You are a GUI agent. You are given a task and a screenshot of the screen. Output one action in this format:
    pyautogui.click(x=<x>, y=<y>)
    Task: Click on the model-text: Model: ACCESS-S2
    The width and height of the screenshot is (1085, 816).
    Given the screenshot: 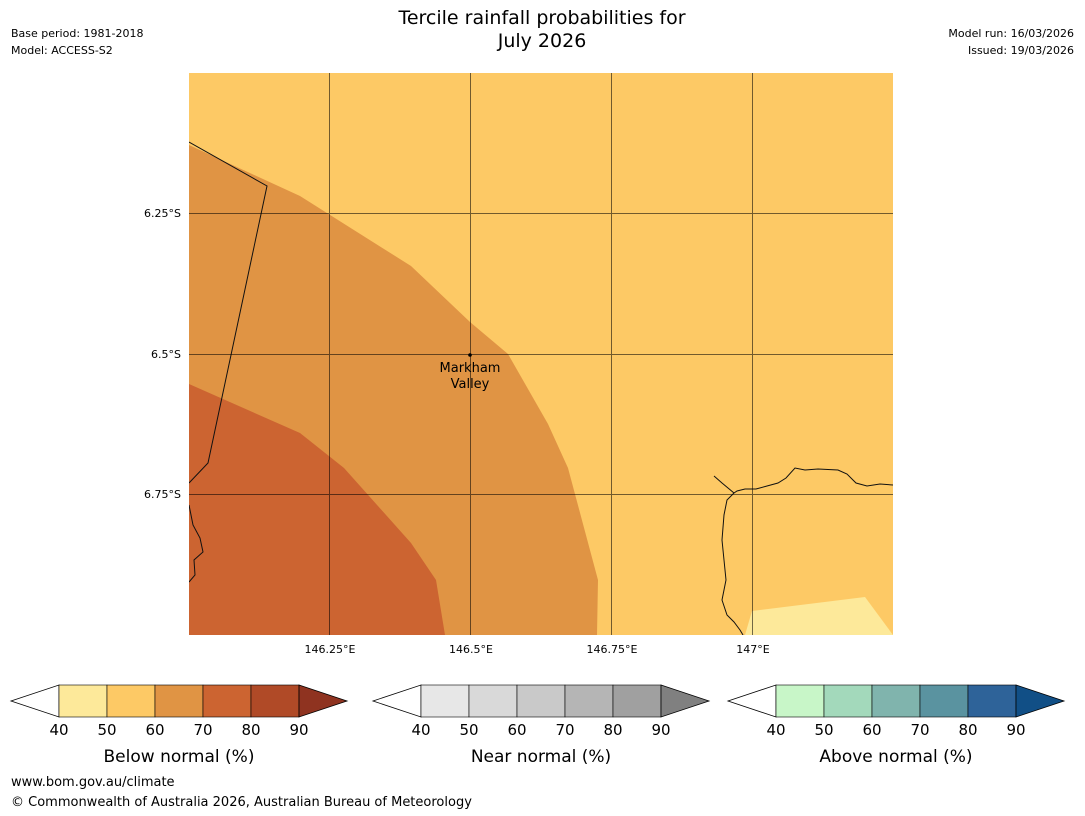 What is the action you would take?
    pyautogui.click(x=62, y=50)
    